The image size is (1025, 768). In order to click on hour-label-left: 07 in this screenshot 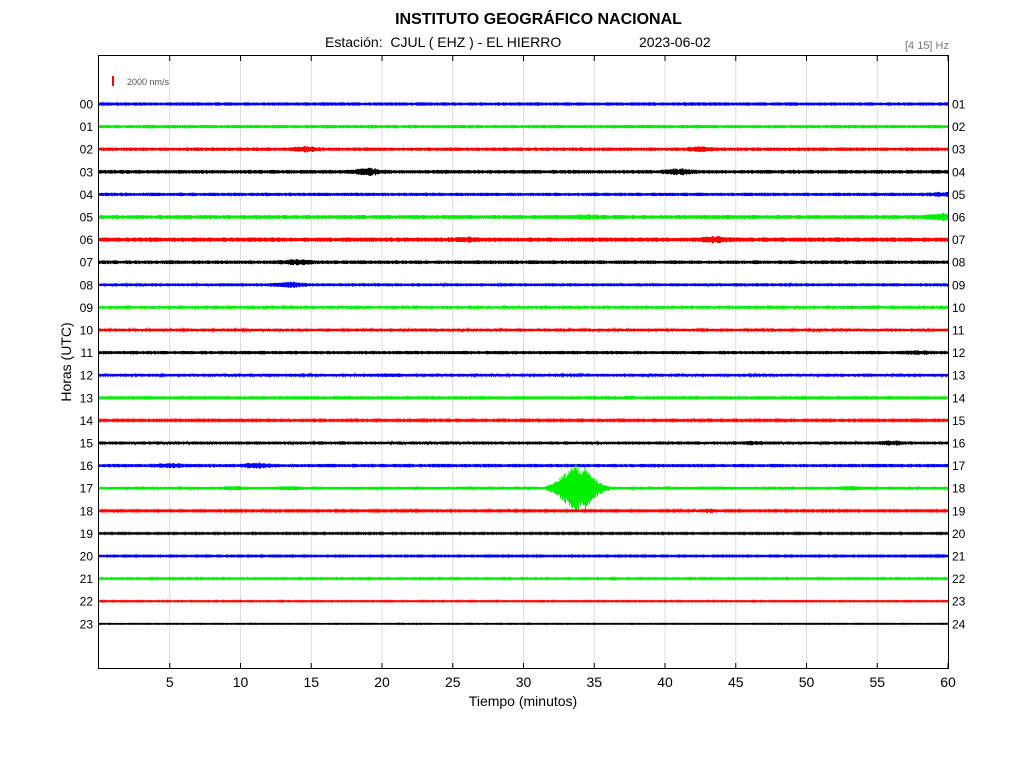, I will do `click(87, 263)`.